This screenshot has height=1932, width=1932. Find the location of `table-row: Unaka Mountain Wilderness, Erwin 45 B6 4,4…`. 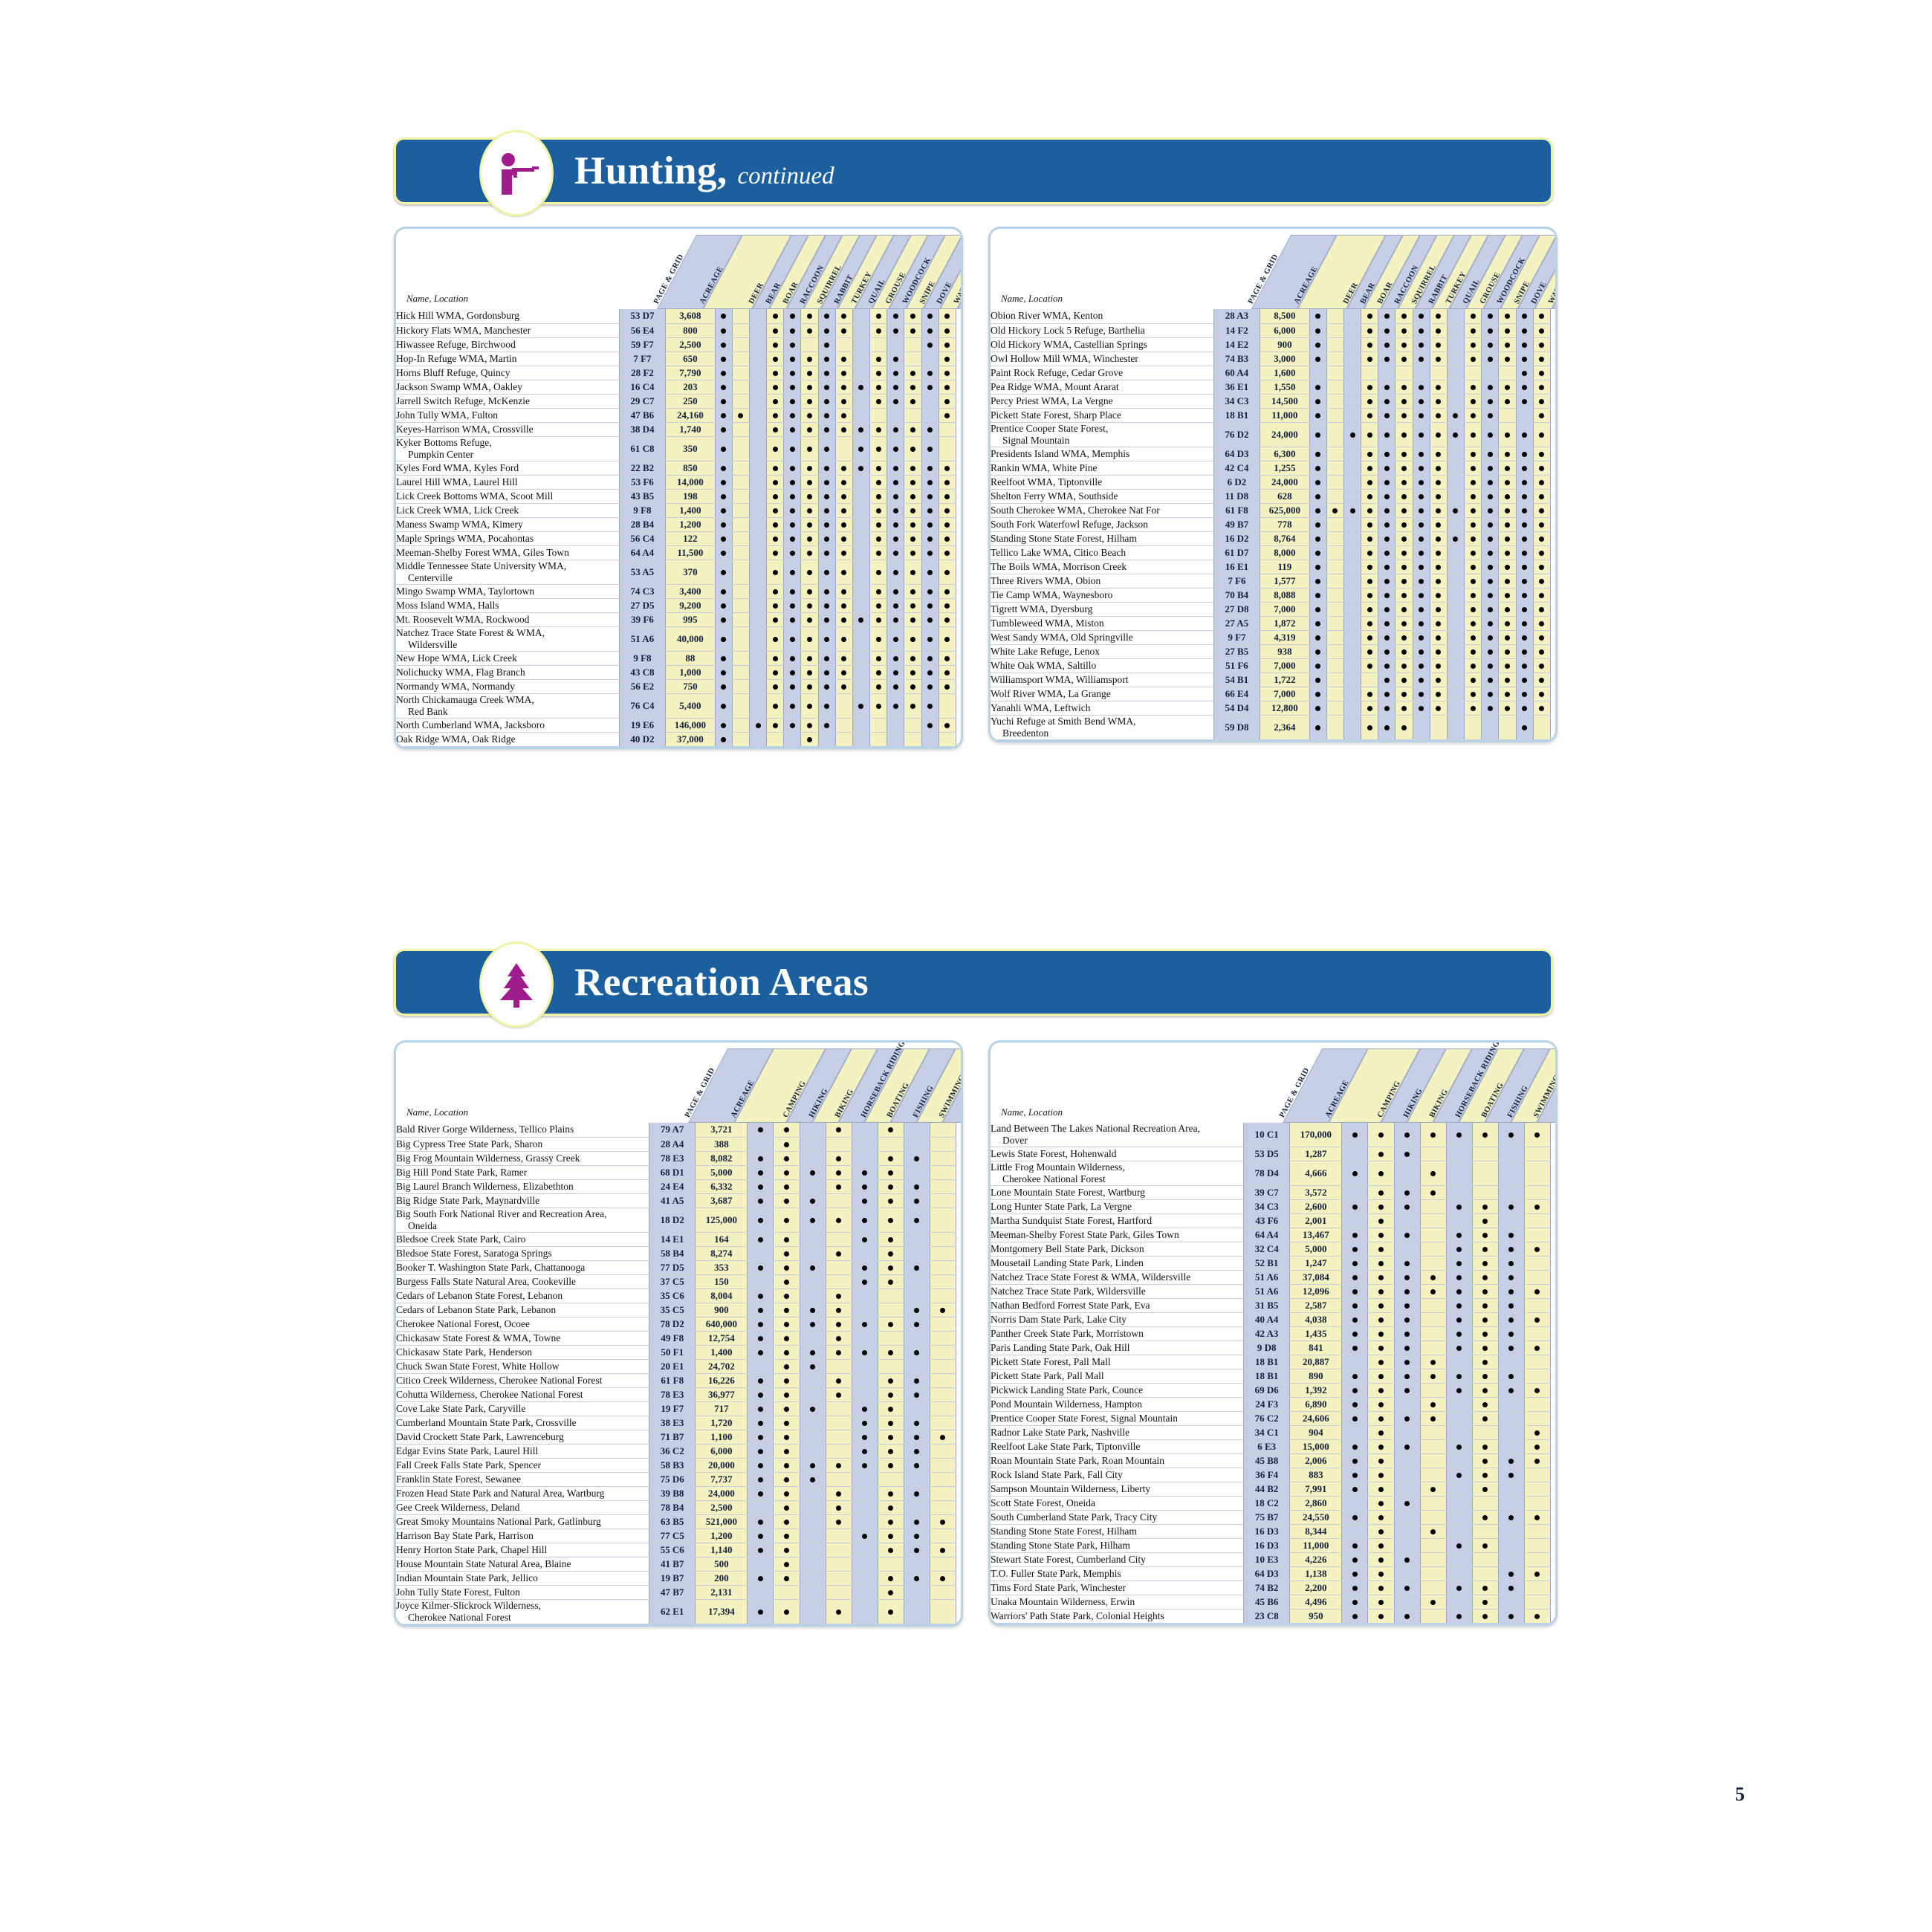

table-row: Unaka Mountain Wilderness, Erwin 45 B6 4,4… is located at coordinates (1271, 1602).